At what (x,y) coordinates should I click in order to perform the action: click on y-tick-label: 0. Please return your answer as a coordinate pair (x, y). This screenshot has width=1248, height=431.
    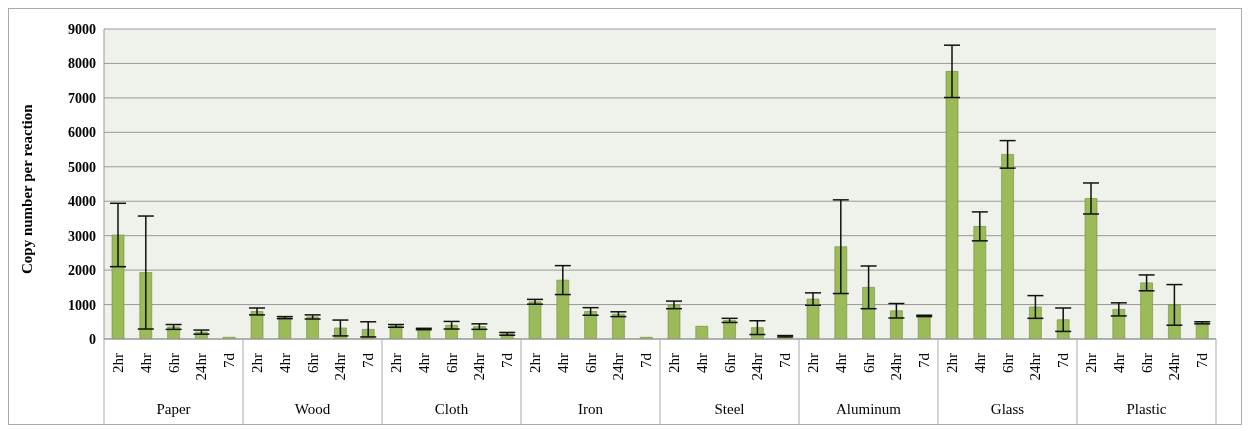
    Looking at the image, I should click on (92, 339).